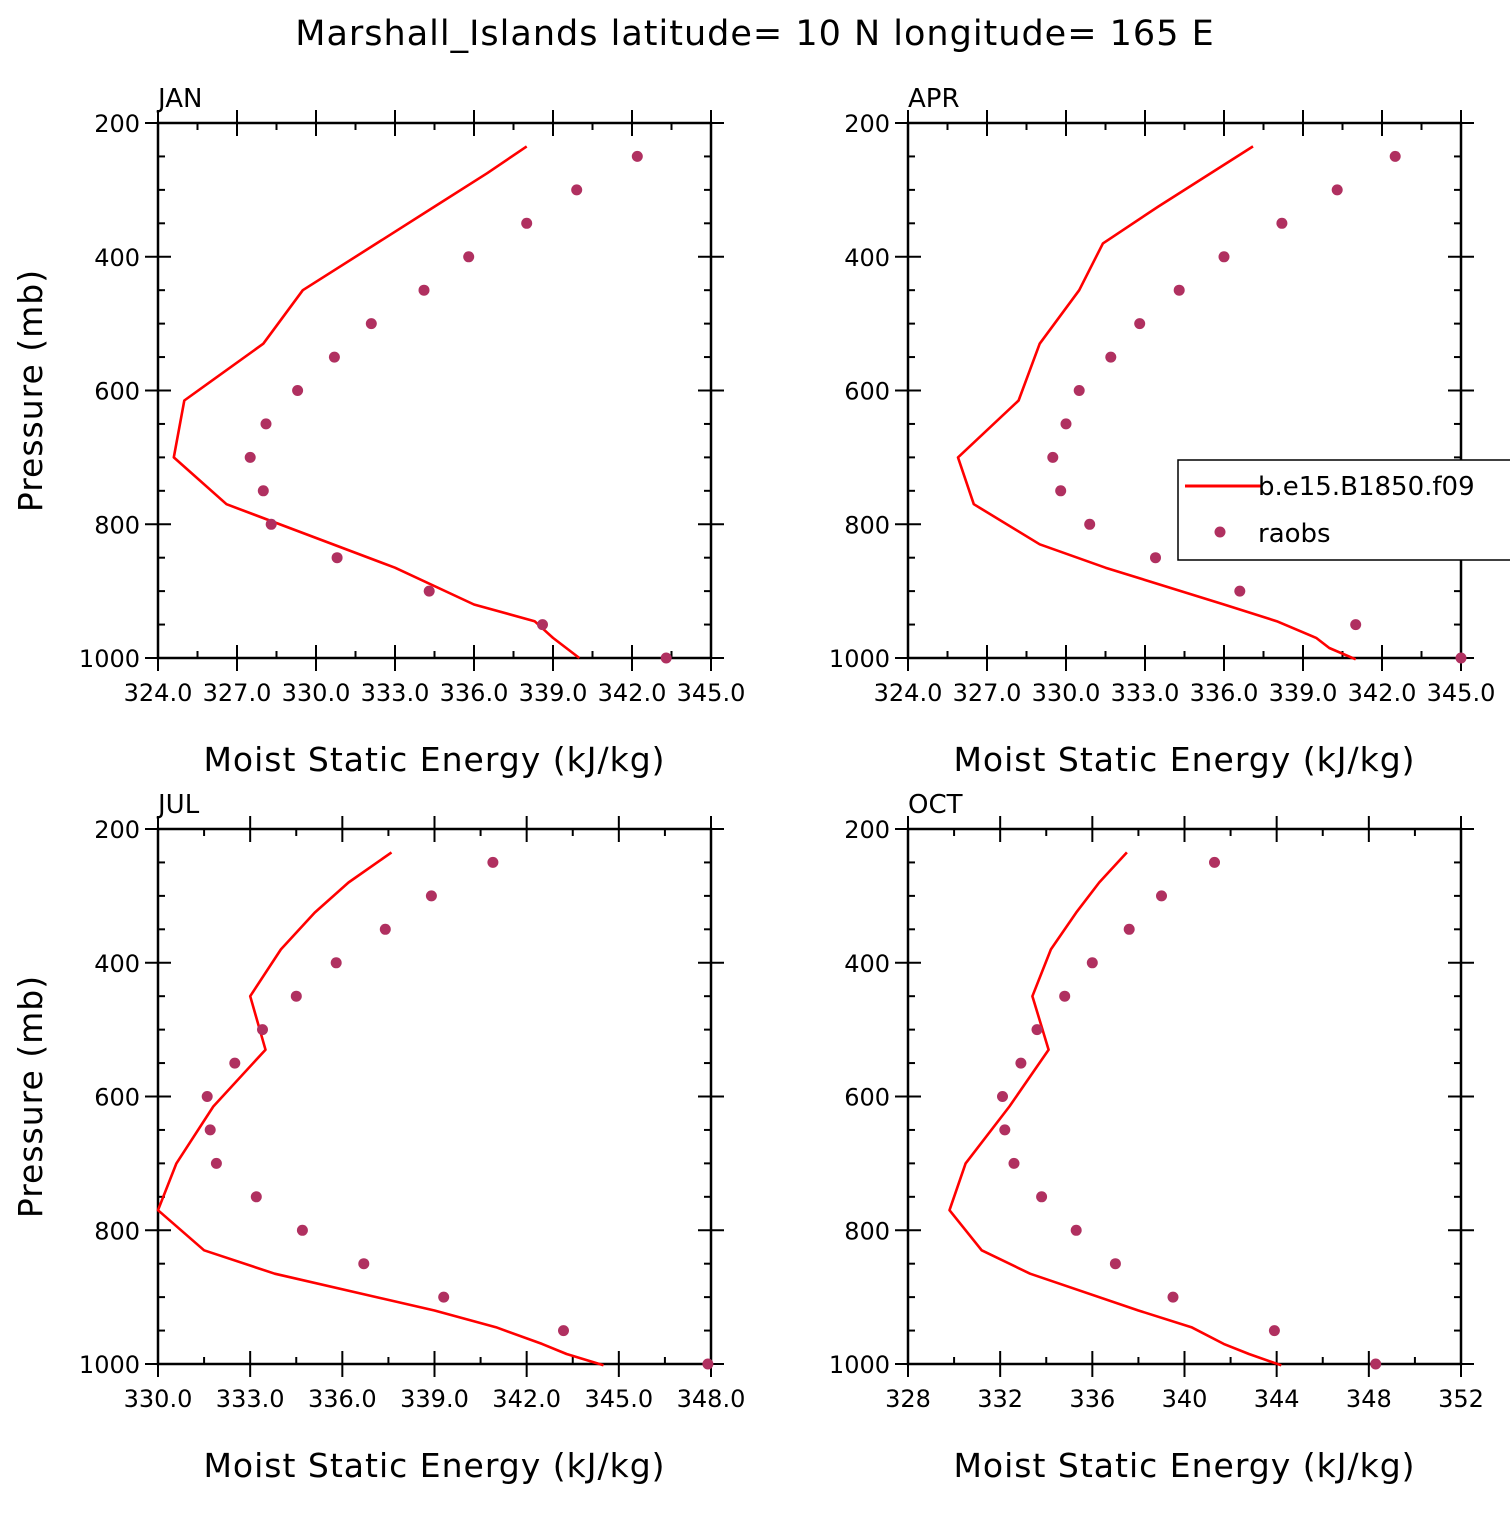  I want to click on x-tick-label: 332, so click(1000, 1399).